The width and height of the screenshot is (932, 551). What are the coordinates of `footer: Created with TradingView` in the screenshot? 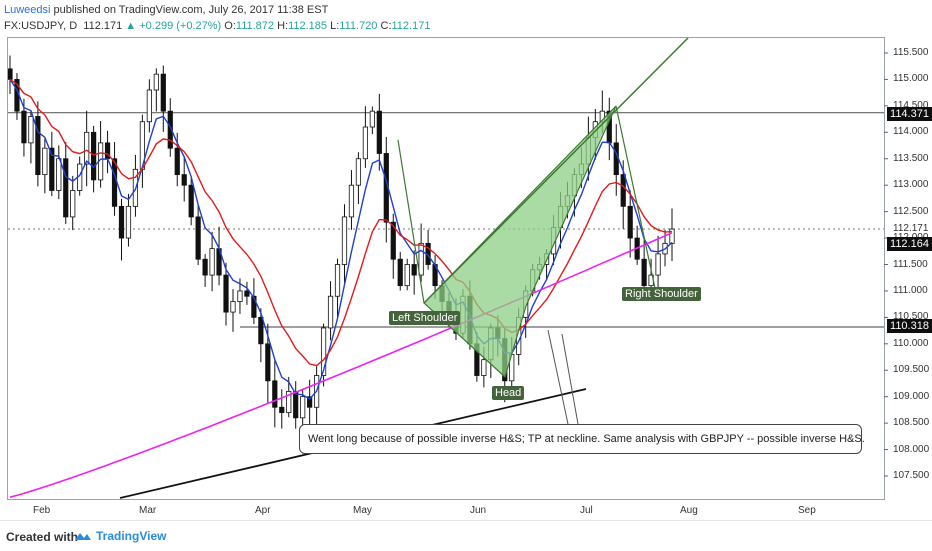 It's located at (466, 535).